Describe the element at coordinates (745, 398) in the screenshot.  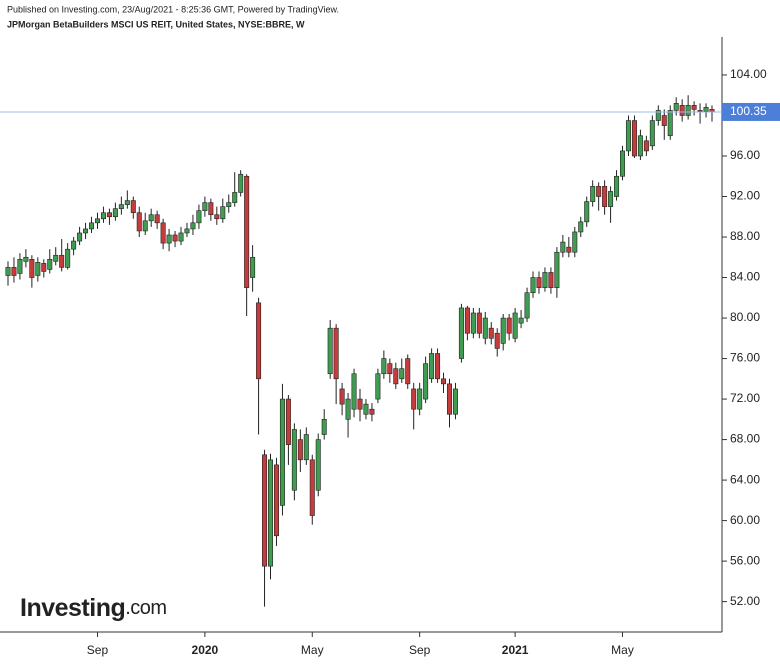
I see `y-tick-label: 72.00` at that location.